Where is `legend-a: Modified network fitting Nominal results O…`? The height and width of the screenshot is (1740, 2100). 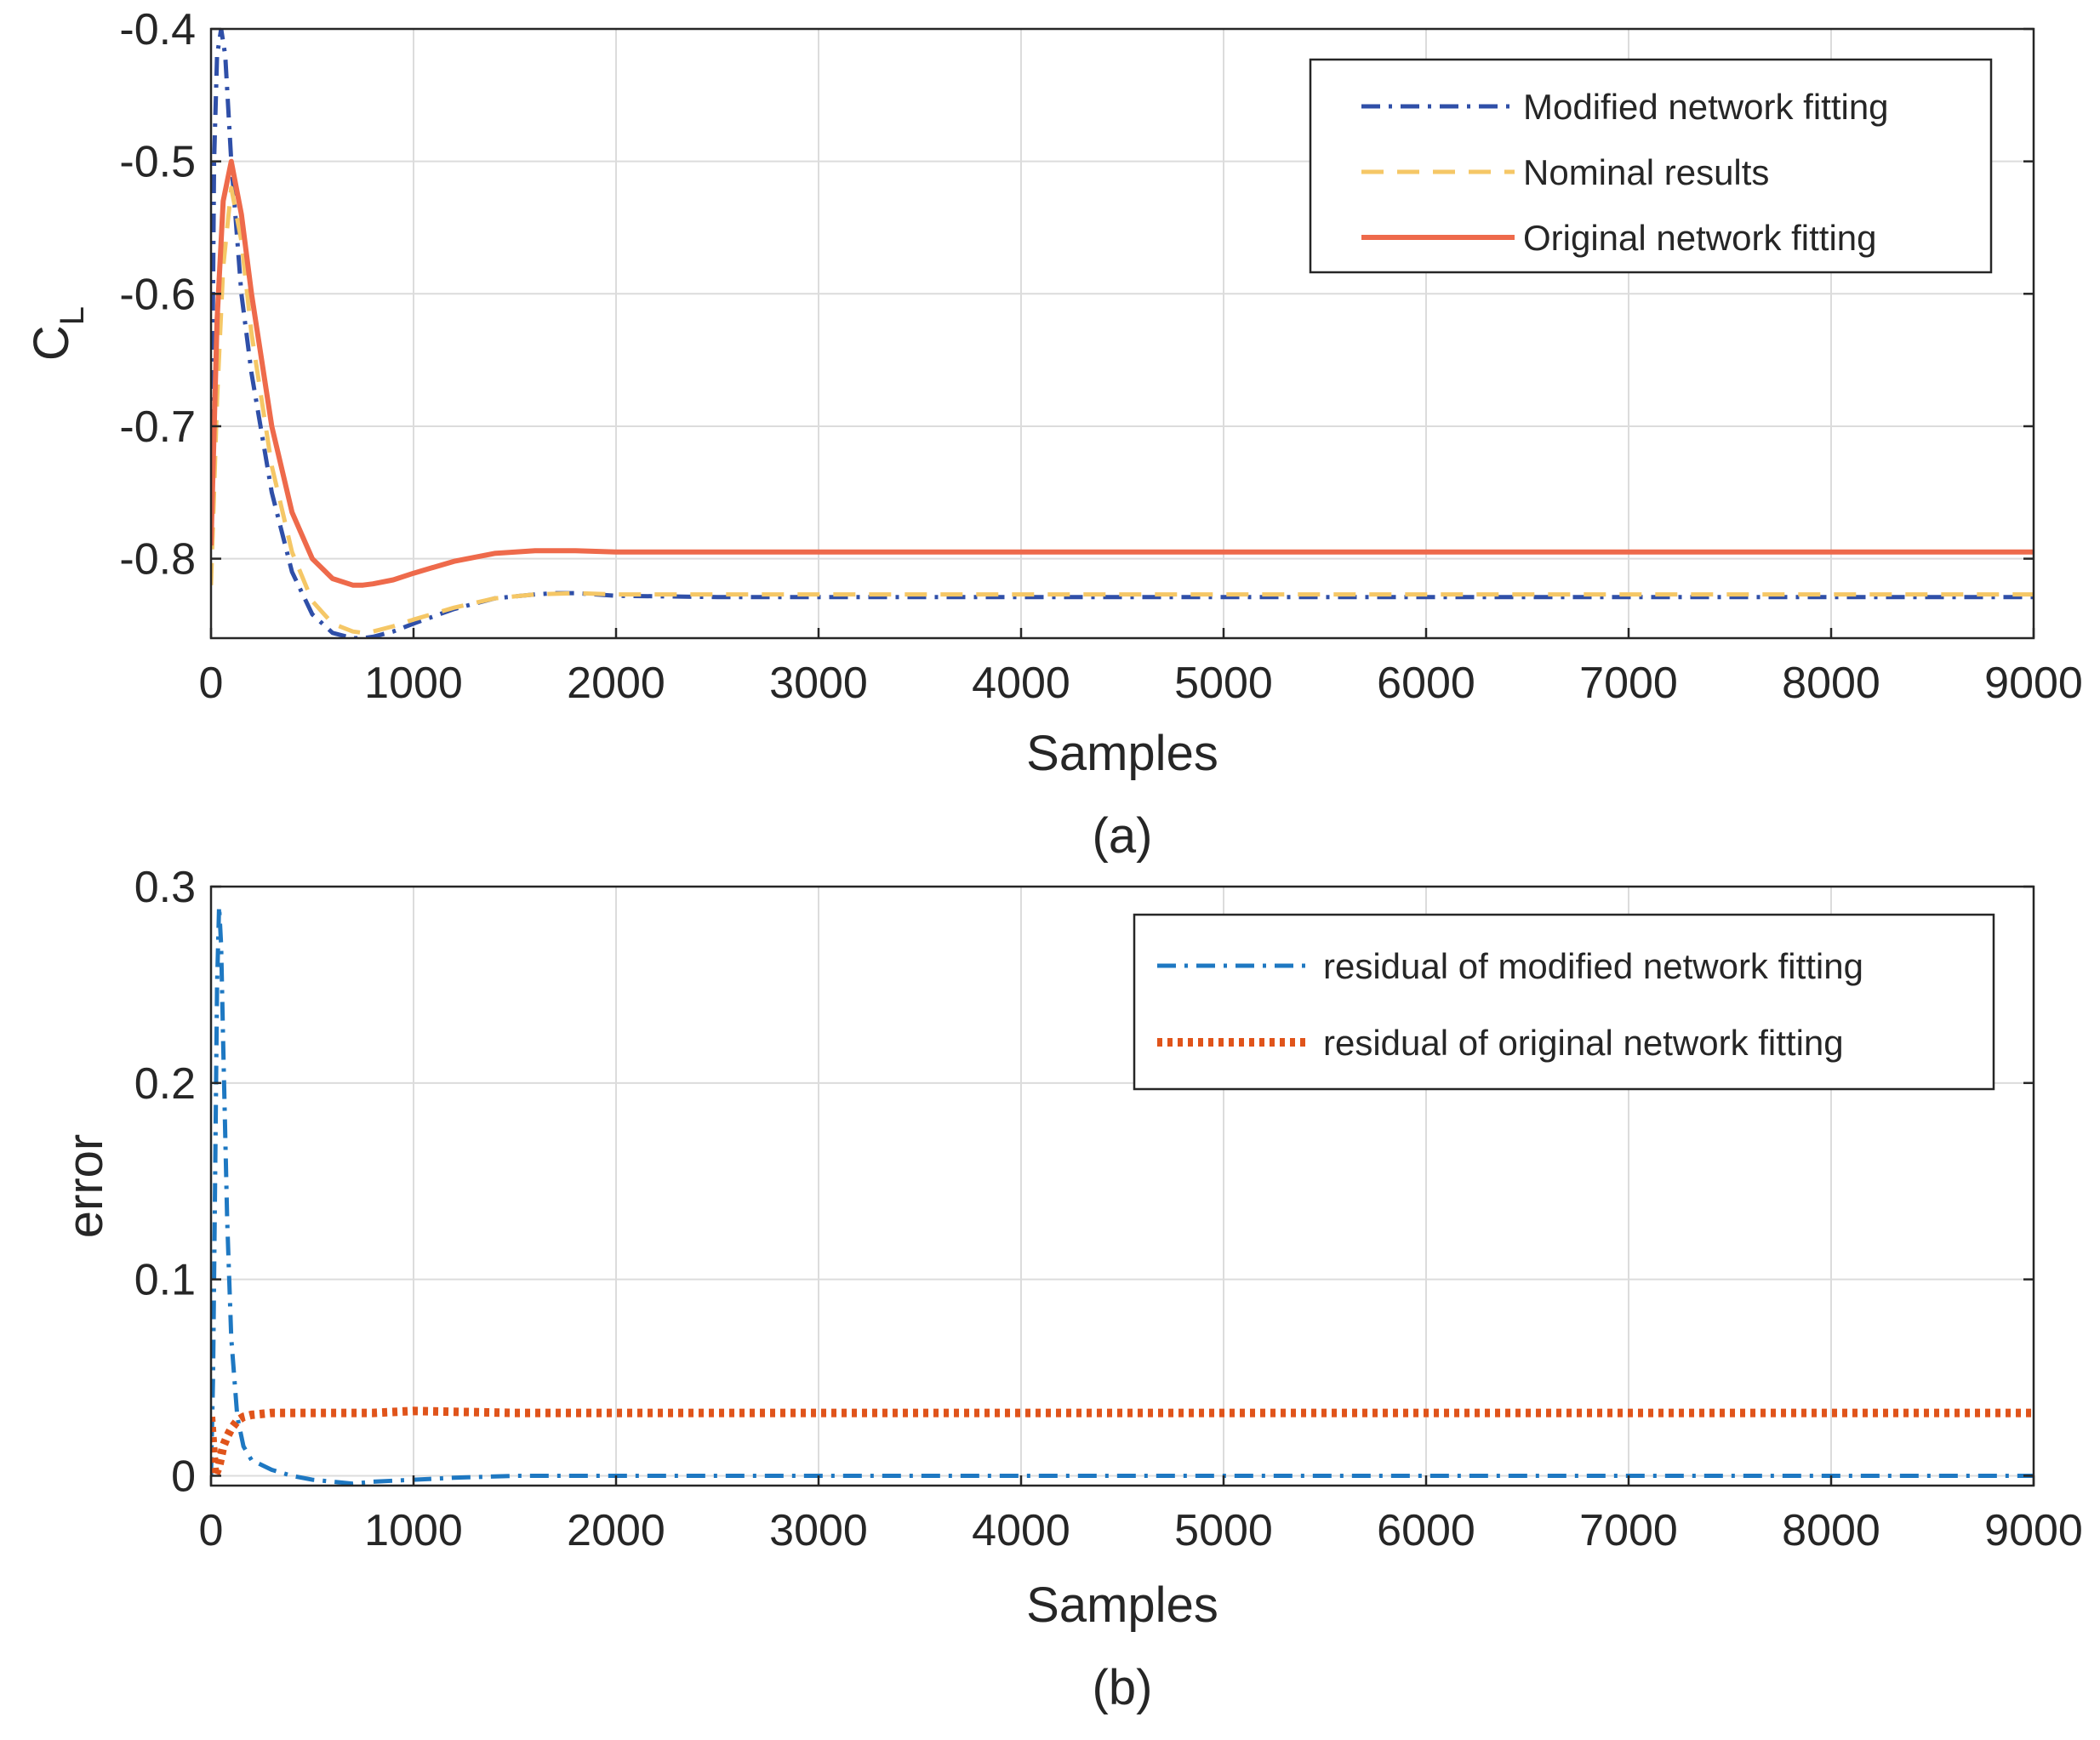 legend-a: Modified network fitting Nominal results O… is located at coordinates (1651, 166).